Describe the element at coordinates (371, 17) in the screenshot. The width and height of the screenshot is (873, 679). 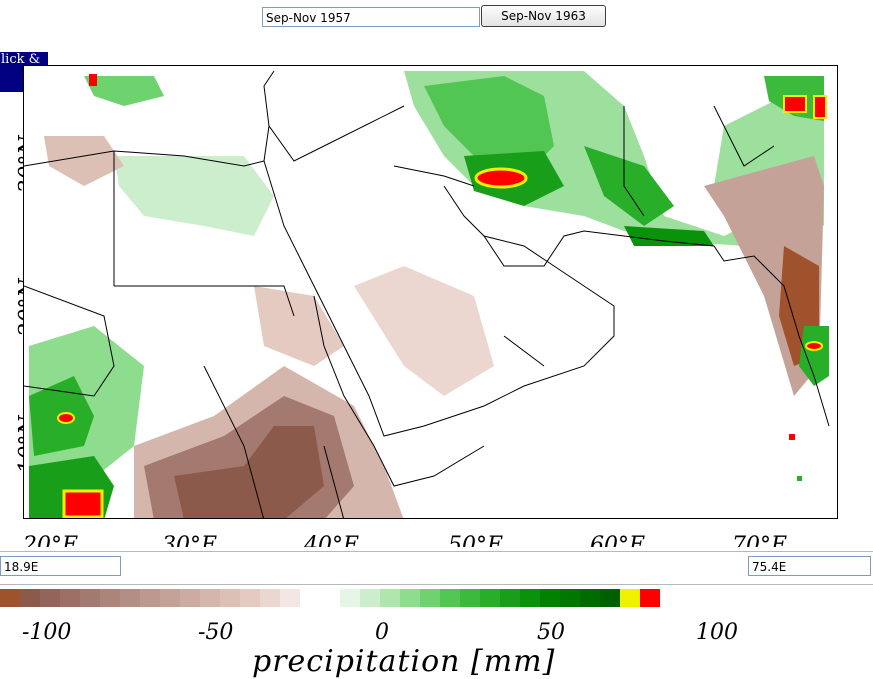
I see `period-start-field: Sep-Nov 1957` at that location.